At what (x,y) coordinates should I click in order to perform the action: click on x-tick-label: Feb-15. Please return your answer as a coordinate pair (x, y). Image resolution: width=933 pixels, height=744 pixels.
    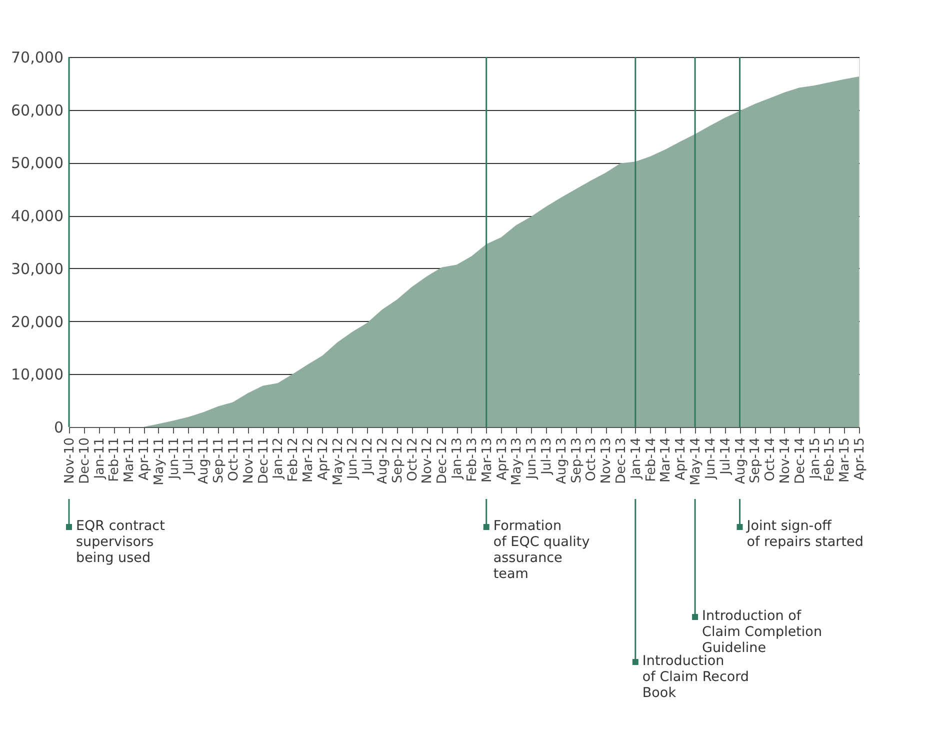
    Looking at the image, I should click on (830, 460).